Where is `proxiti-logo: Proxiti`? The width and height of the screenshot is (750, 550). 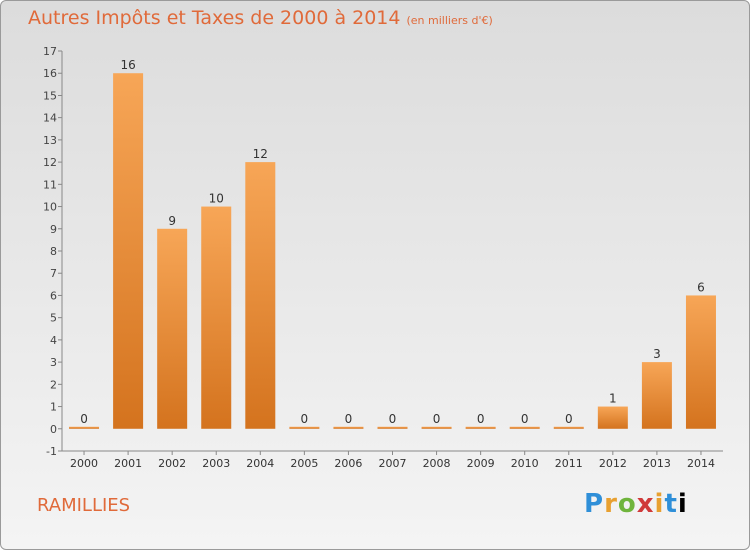
proxiti-logo: Proxiti is located at coordinates (636, 504).